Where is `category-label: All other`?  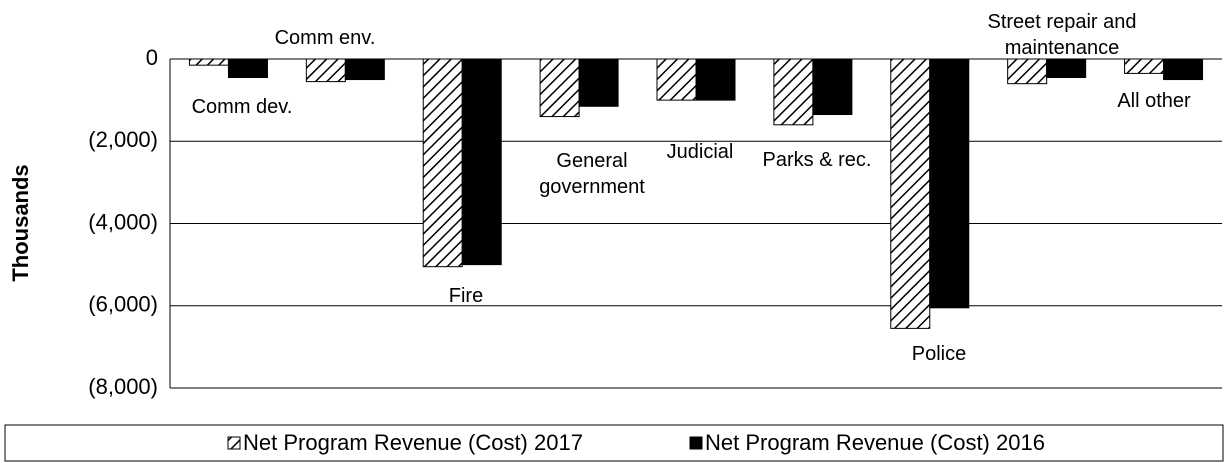 category-label: All other is located at coordinates (1154, 101).